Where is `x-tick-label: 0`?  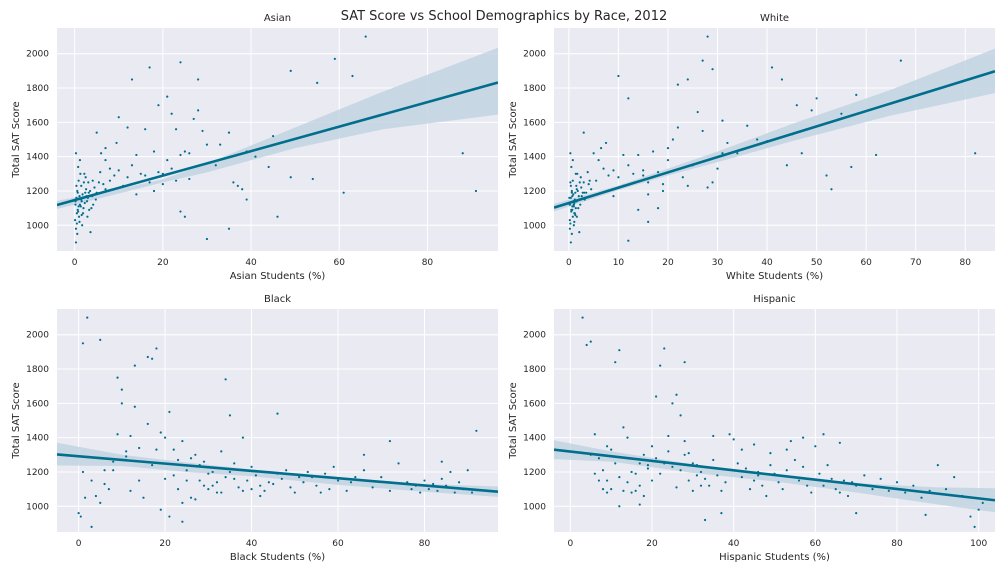 x-tick-label: 0 is located at coordinates (569, 263).